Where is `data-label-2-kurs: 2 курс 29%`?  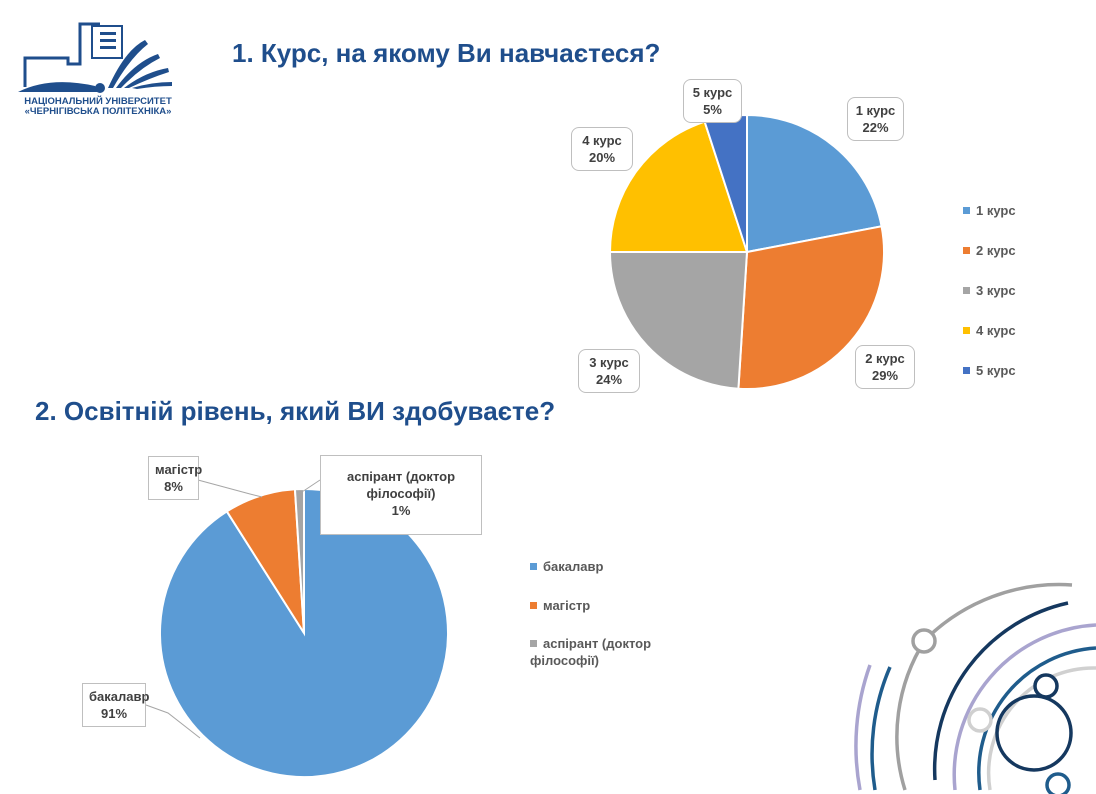
data-label-2-kurs: 2 курс 29% is located at coordinates (885, 367).